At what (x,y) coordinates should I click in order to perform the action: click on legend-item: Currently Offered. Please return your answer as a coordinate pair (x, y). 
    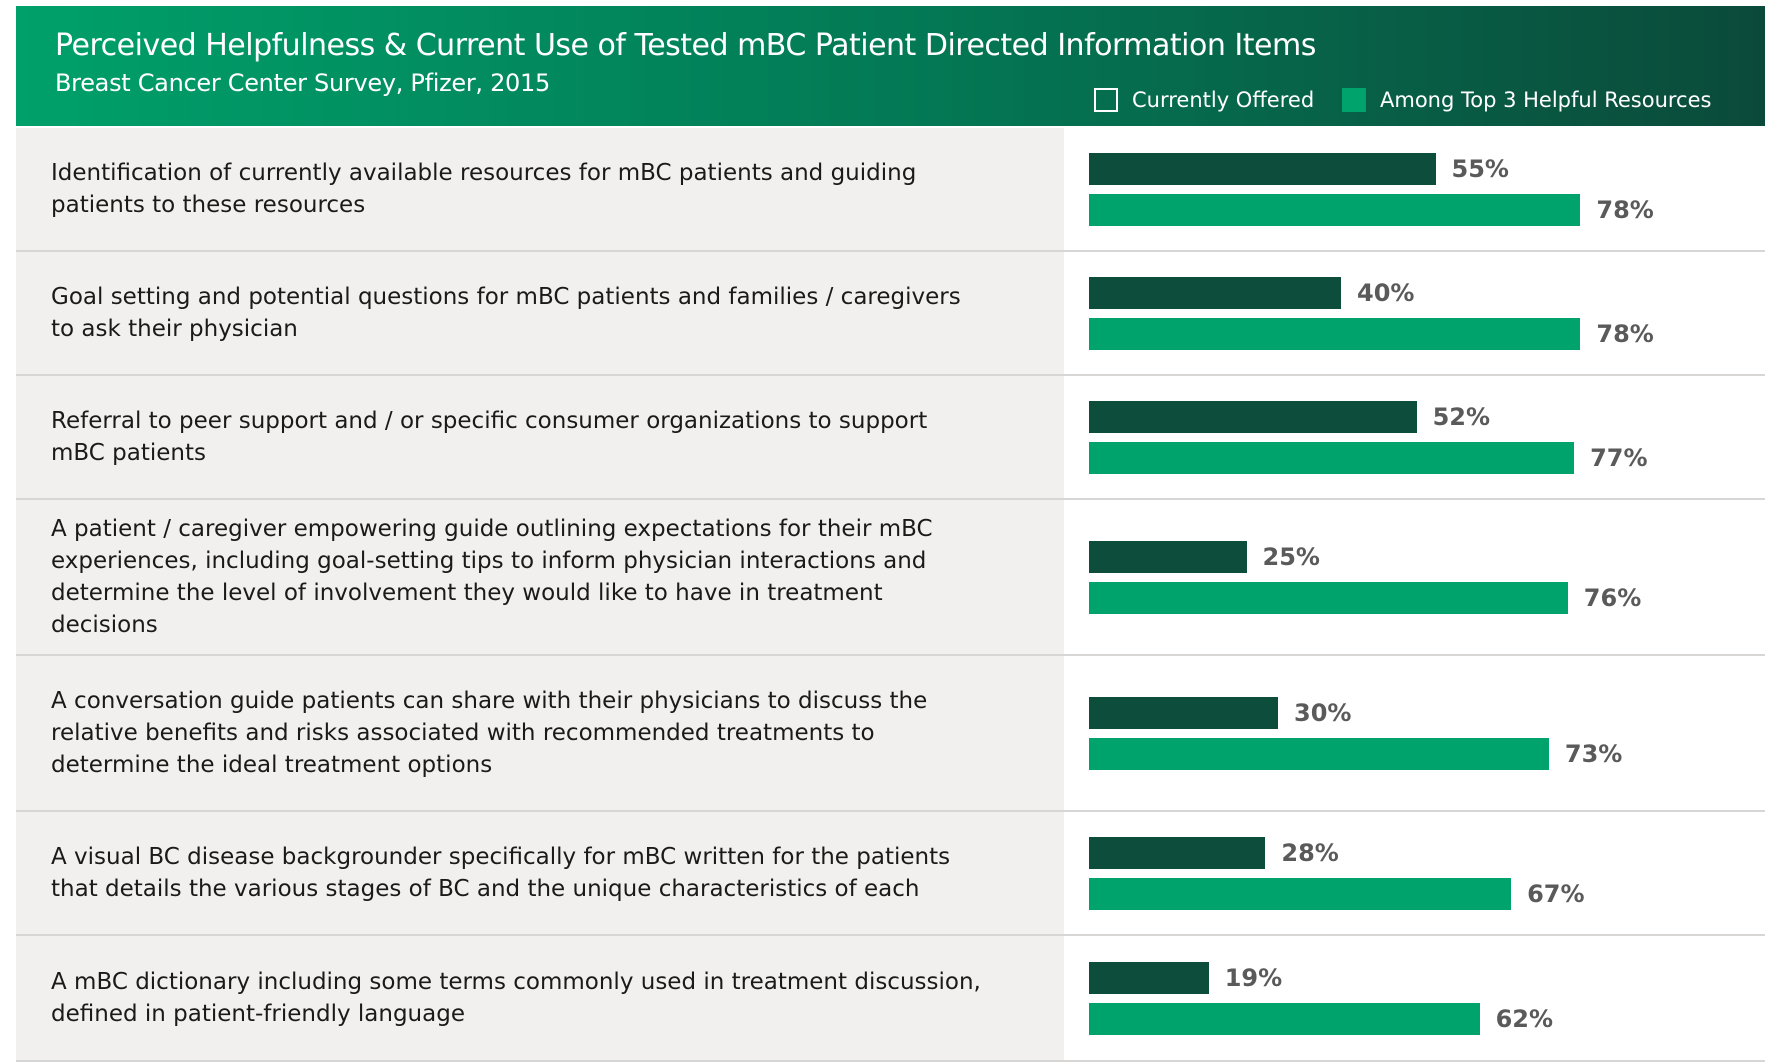
    Looking at the image, I should click on (1204, 100).